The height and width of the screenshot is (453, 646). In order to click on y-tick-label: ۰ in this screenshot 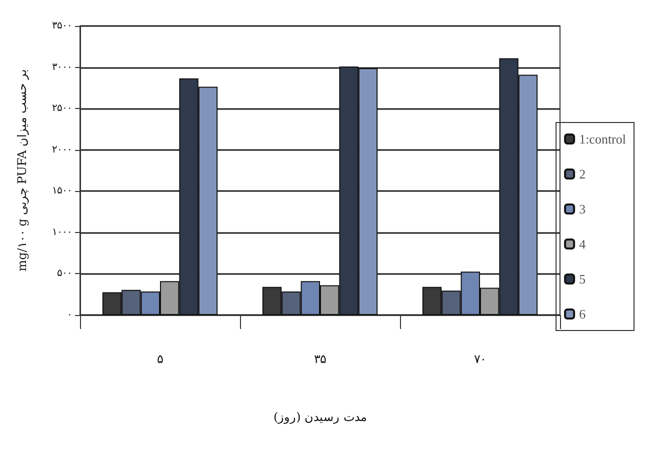, I will do `click(69, 315)`.